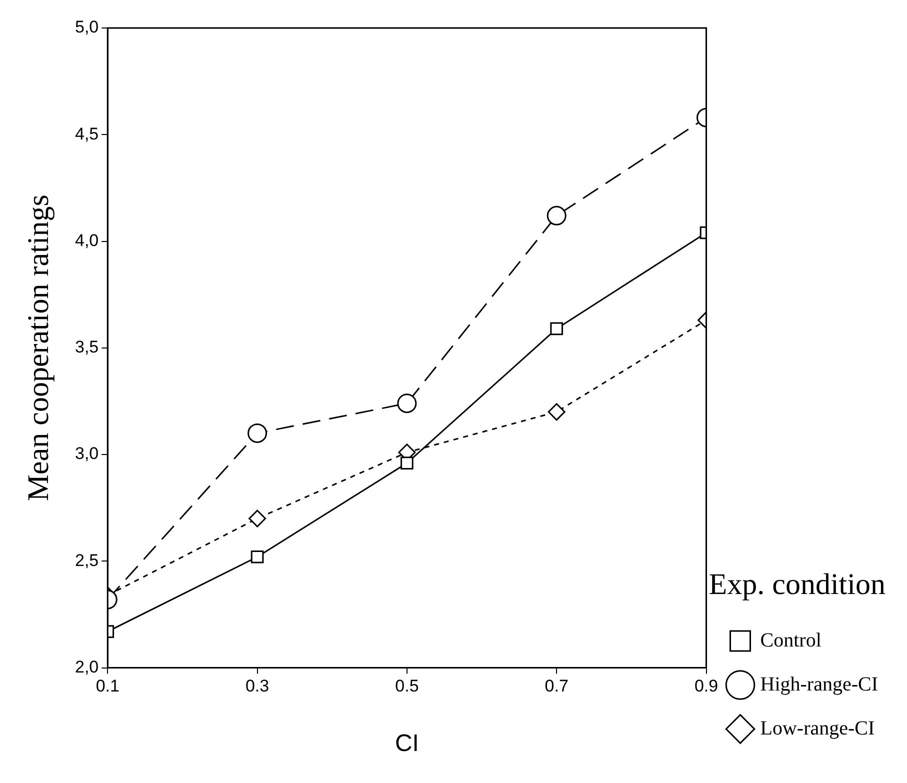 The height and width of the screenshot is (783, 907). I want to click on y-tick-label: 3,0, so click(86, 454).